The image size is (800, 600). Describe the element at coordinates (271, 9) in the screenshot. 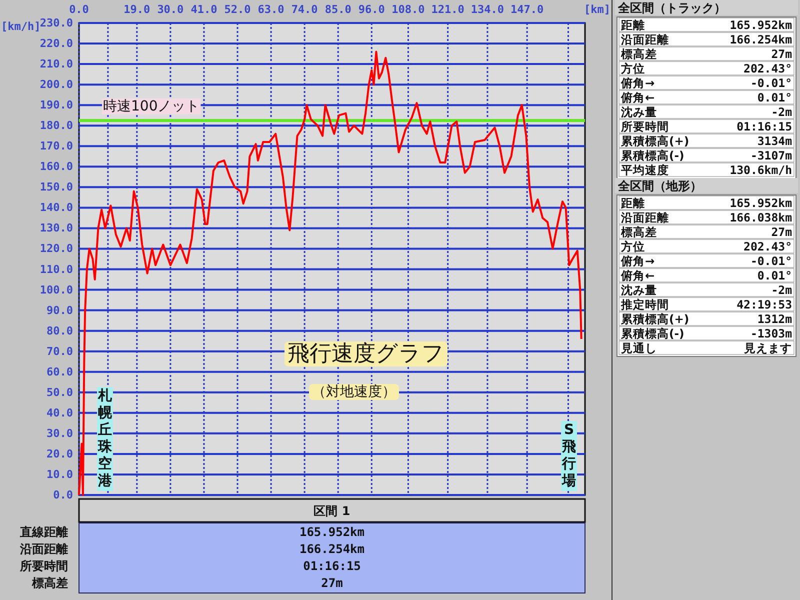

I see `x-tick-label: 63.0` at that location.